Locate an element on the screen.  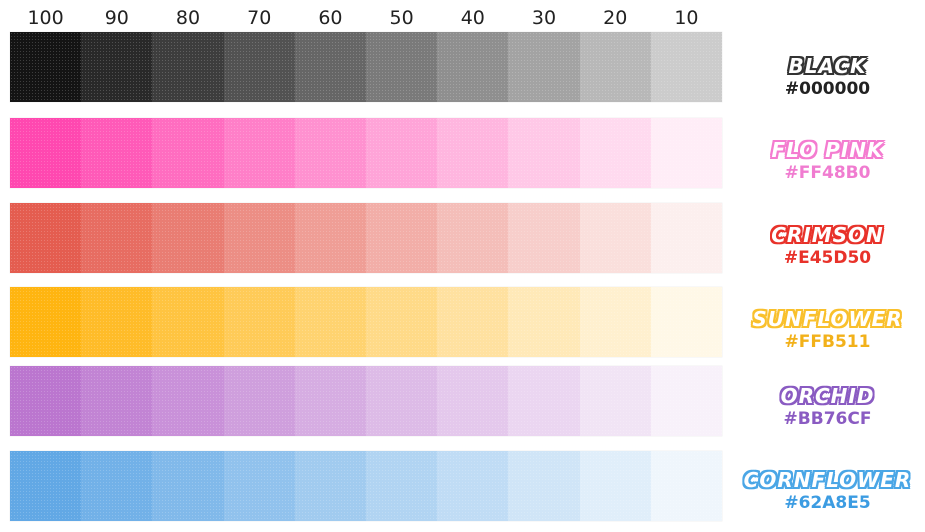
color-name-crimson: CRIMSON is located at coordinates (827, 235).